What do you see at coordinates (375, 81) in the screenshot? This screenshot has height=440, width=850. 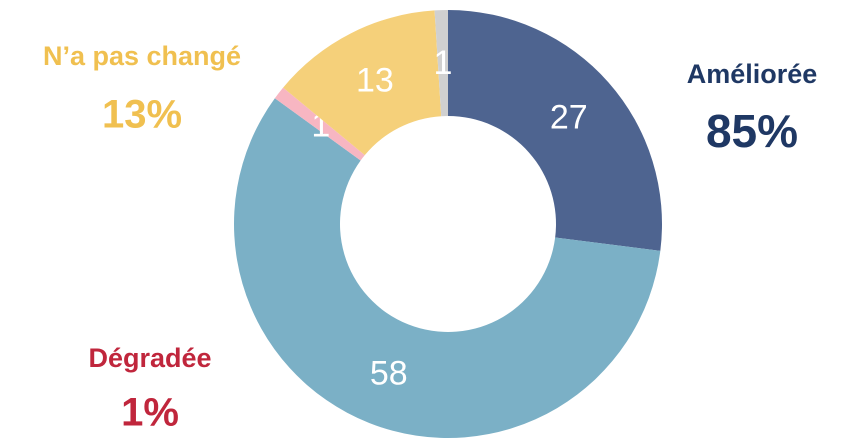 I see `slice-label: 13` at bounding box center [375, 81].